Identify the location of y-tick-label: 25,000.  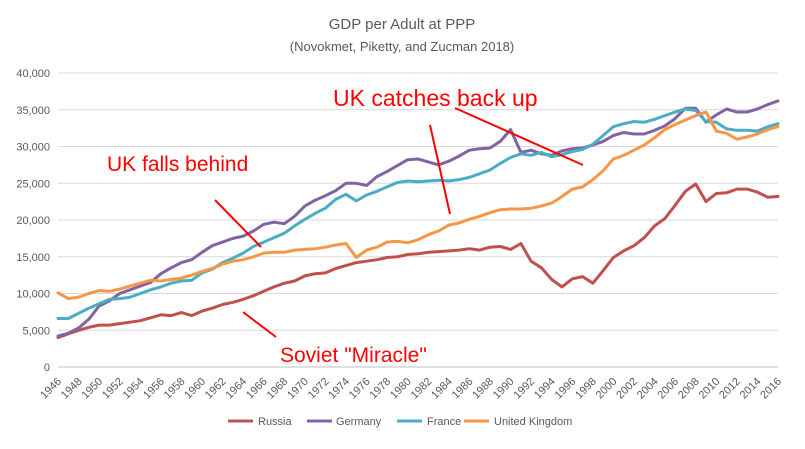
(33, 184).